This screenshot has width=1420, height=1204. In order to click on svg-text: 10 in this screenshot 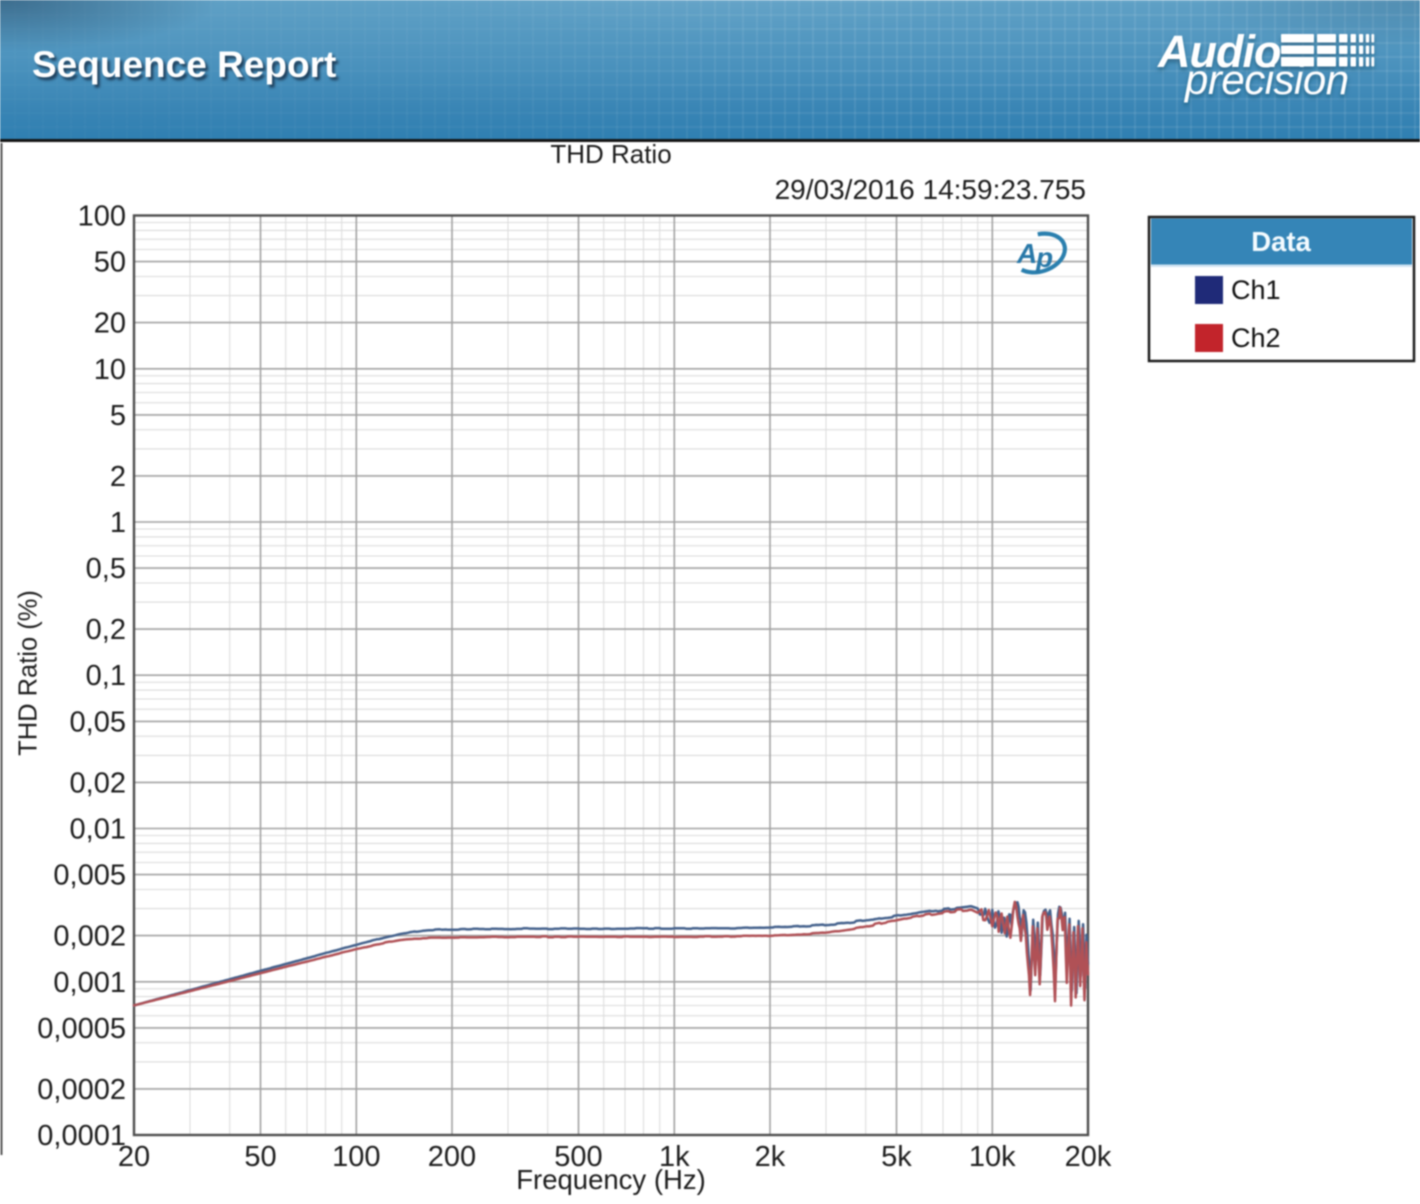, I will do `click(110, 370)`.